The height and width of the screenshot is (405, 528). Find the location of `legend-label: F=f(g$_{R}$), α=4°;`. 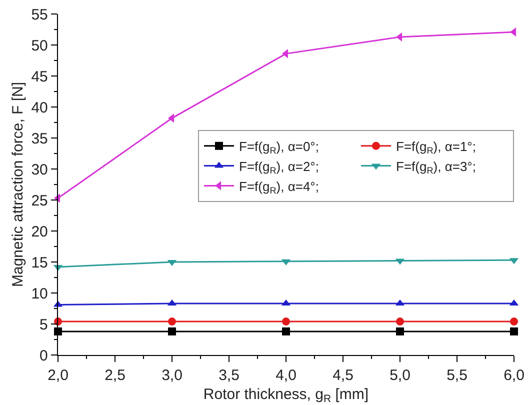

legend-label: F=f(g$_{R}$), α=4°; is located at coordinates (279, 187).